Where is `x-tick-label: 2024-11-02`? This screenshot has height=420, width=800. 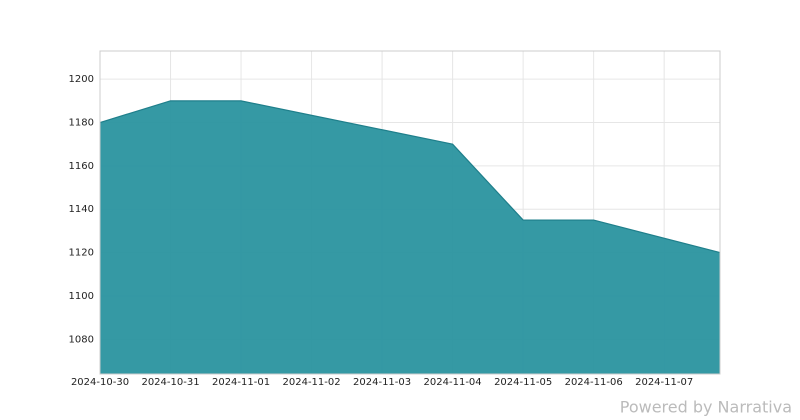 x-tick-label: 2024-11-02 is located at coordinates (312, 382).